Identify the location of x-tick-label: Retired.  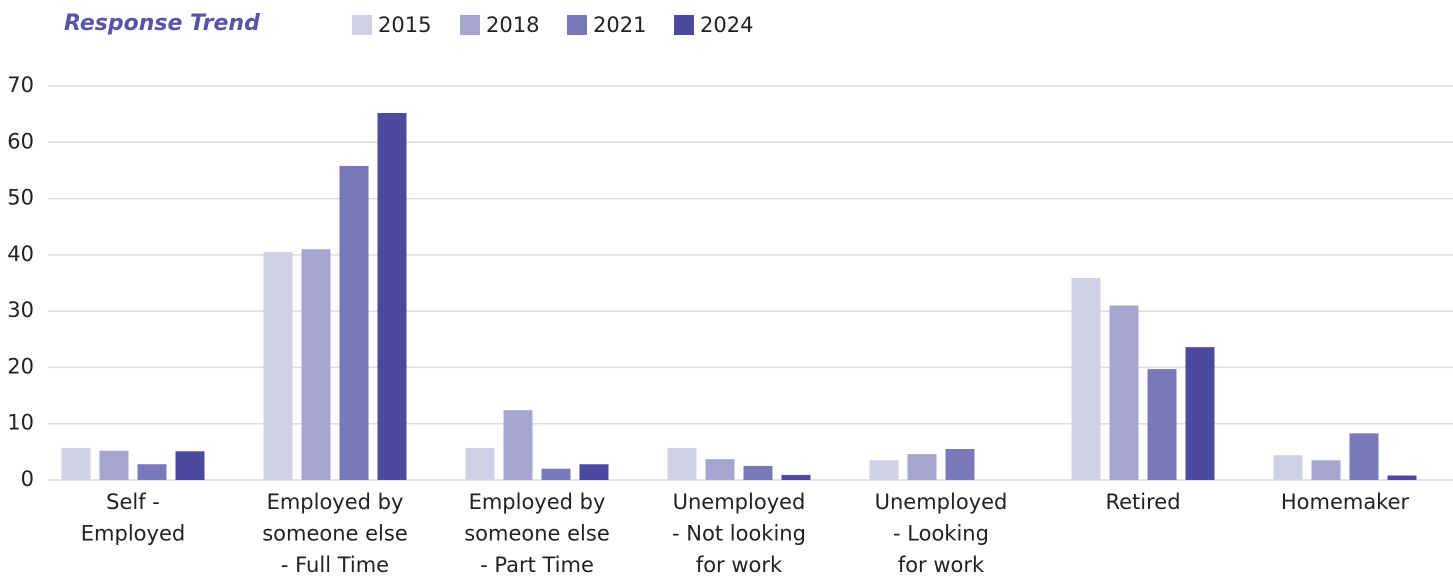
(1142, 502).